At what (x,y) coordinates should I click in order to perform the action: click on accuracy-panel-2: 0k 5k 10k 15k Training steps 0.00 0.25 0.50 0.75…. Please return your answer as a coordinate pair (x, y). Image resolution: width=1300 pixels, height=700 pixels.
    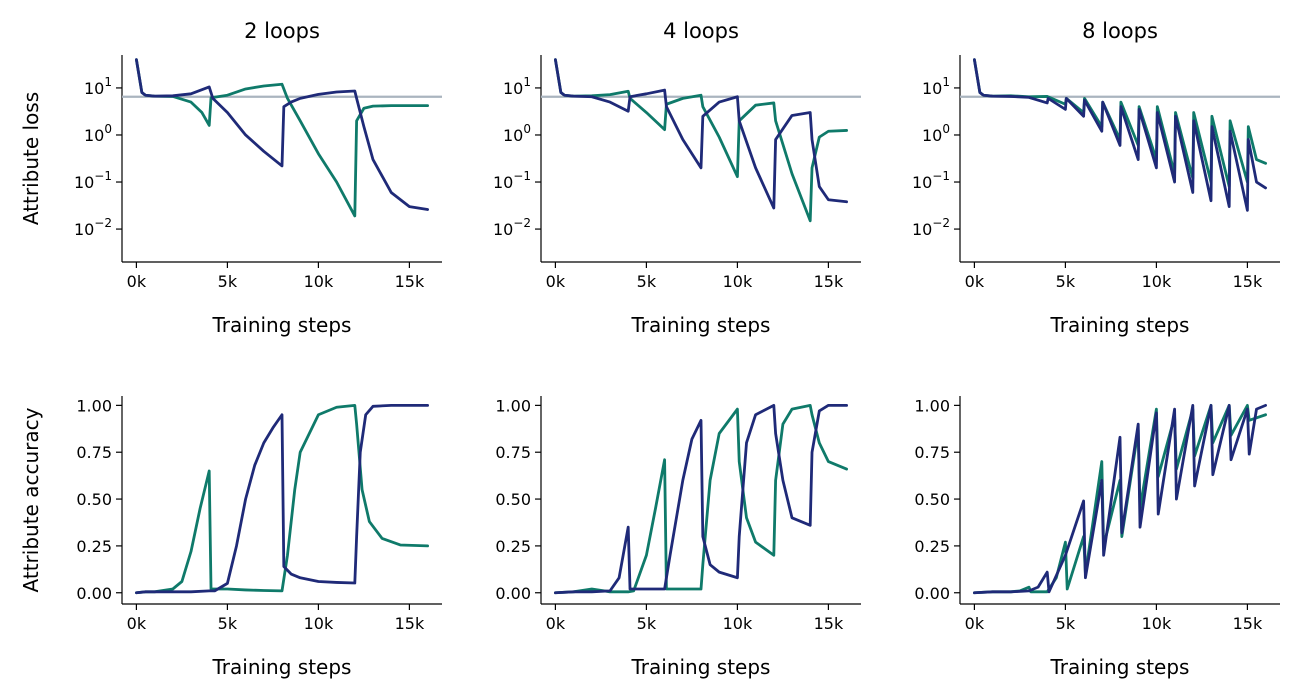
    Looking at the image, I should click on (678, 537).